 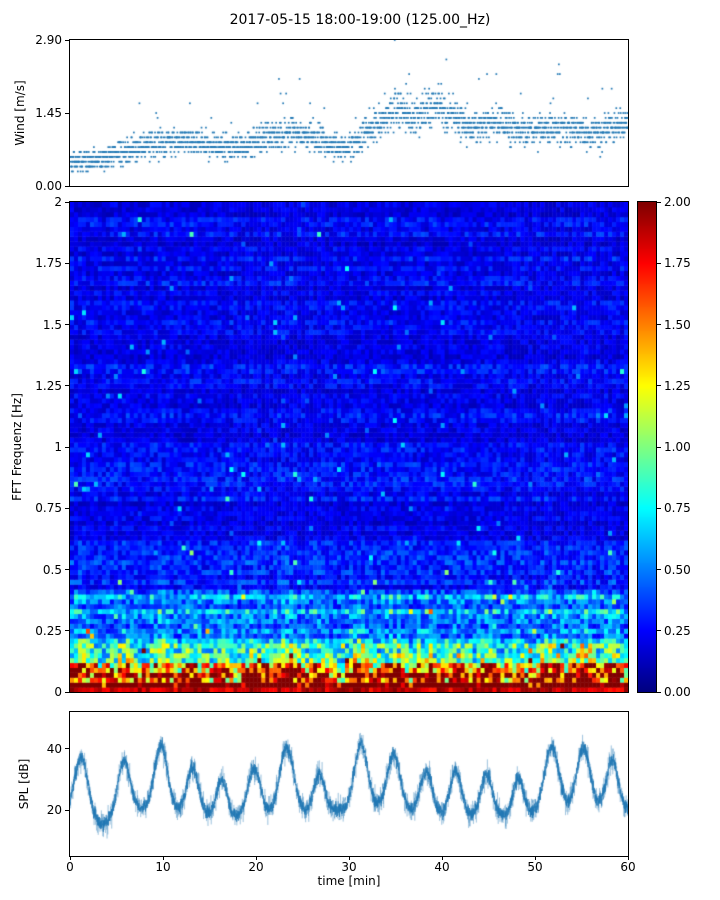 I want to click on colorbar-canvas, so click(x=647, y=447).